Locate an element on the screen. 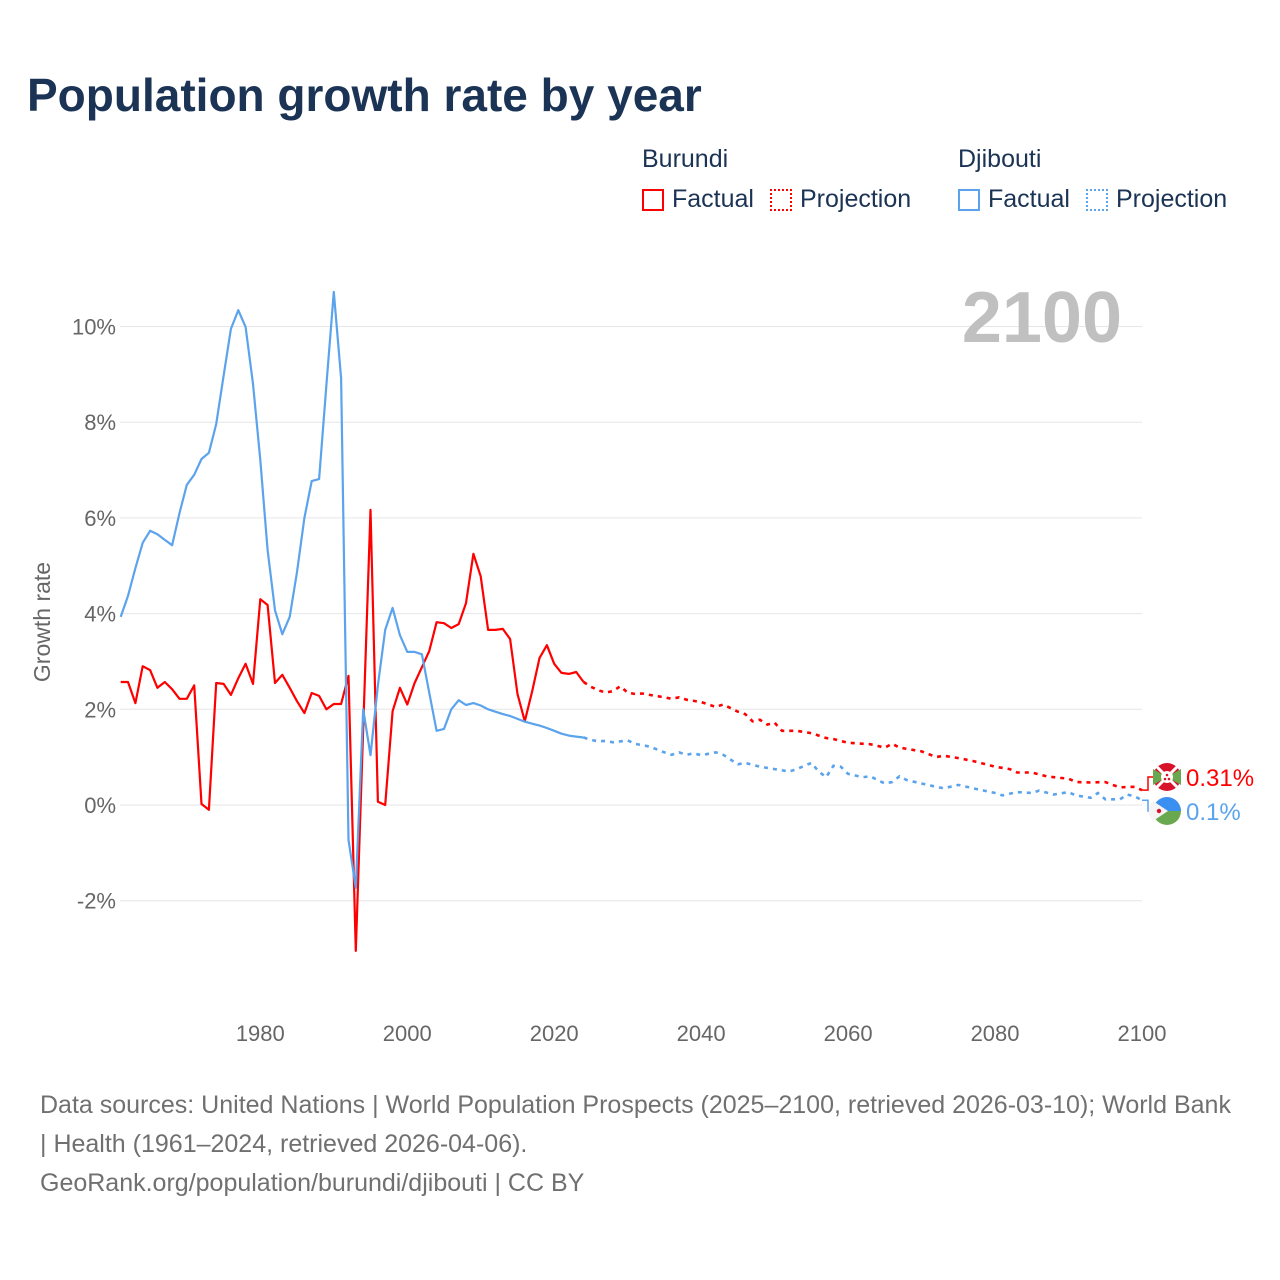 The image size is (1280, 1280). page-title: Population growth rate by year is located at coordinates (364, 95).